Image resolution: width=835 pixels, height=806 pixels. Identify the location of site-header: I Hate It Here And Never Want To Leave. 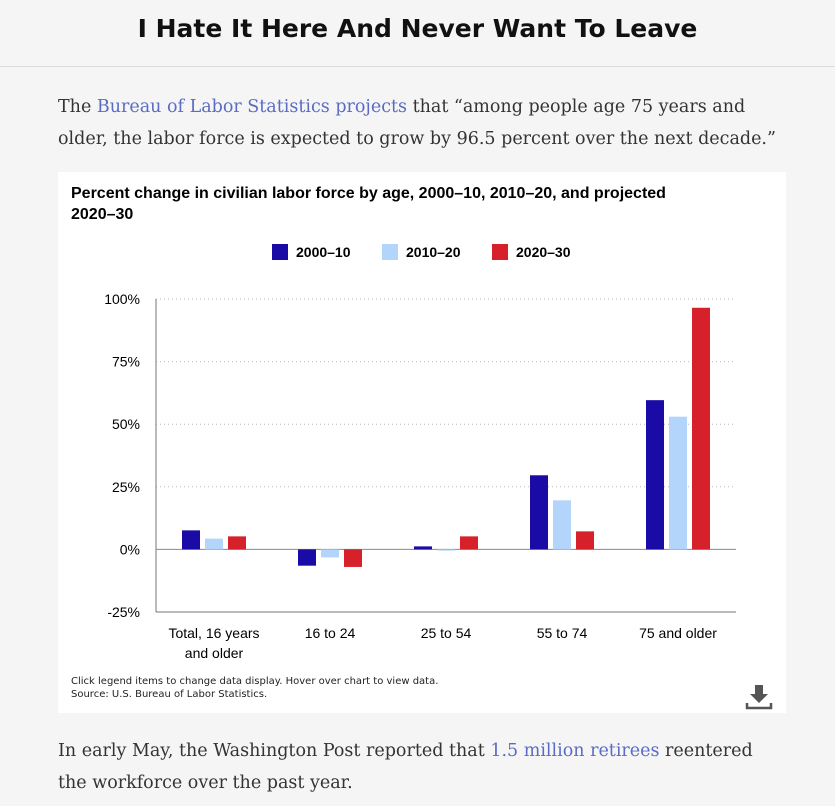
(417, 33).